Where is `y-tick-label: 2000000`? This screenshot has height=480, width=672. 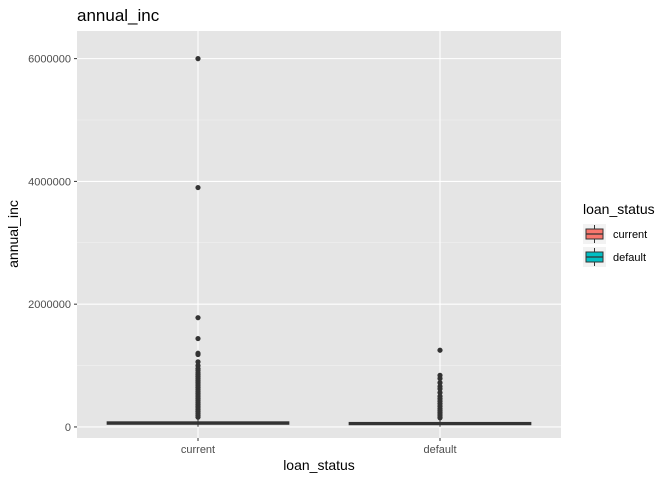 y-tick-label: 2000000 is located at coordinates (49, 305).